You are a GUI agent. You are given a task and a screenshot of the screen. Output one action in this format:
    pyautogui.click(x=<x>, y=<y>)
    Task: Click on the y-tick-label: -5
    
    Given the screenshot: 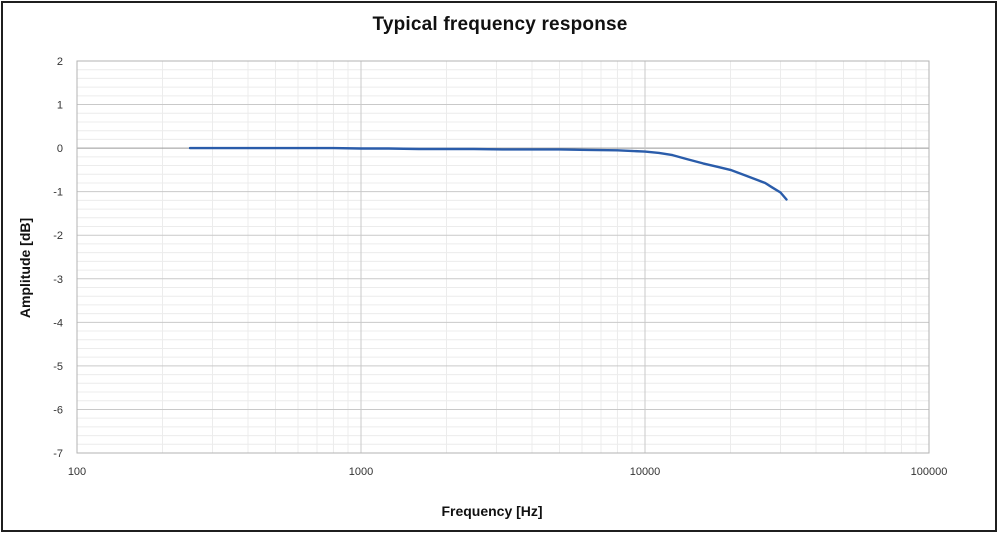 What is the action you would take?
    pyautogui.click(x=58, y=367)
    